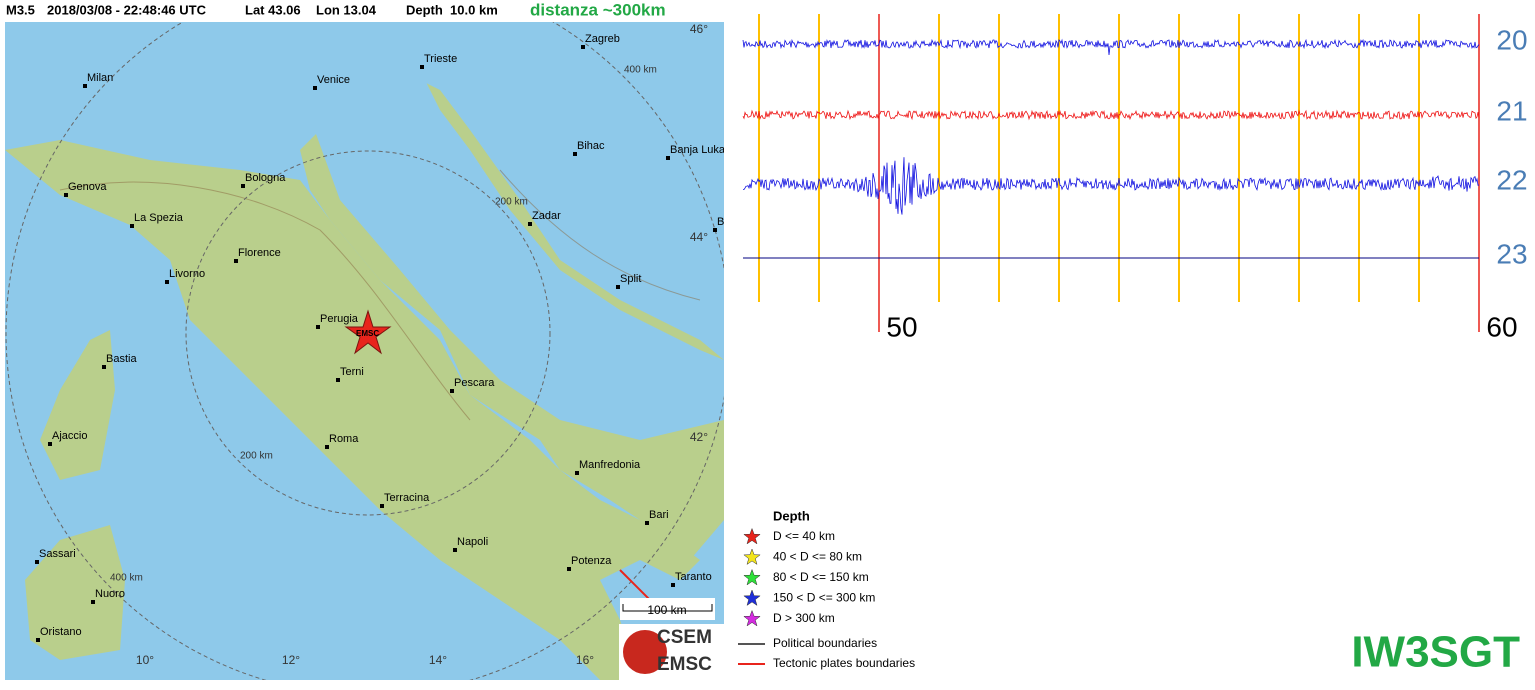 The image size is (1535, 690). What do you see at coordinates (20, 9) in the screenshot?
I see `magnitude: M3.5` at bounding box center [20, 9].